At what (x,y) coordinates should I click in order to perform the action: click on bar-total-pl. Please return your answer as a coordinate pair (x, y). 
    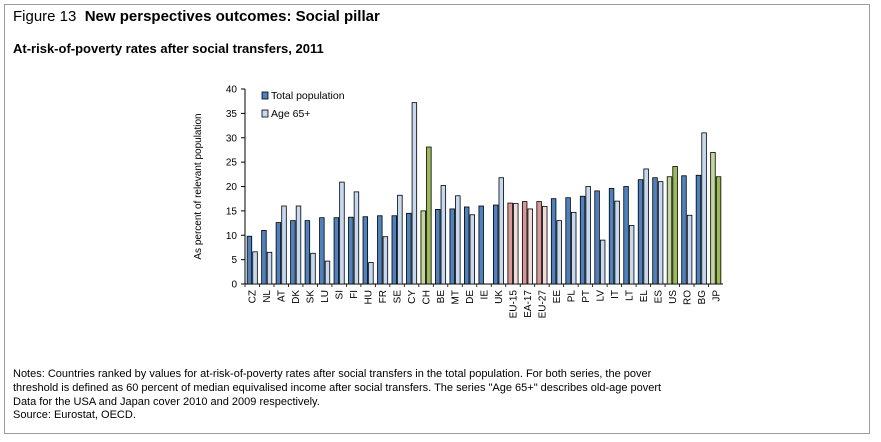
    Looking at the image, I should click on (568, 241).